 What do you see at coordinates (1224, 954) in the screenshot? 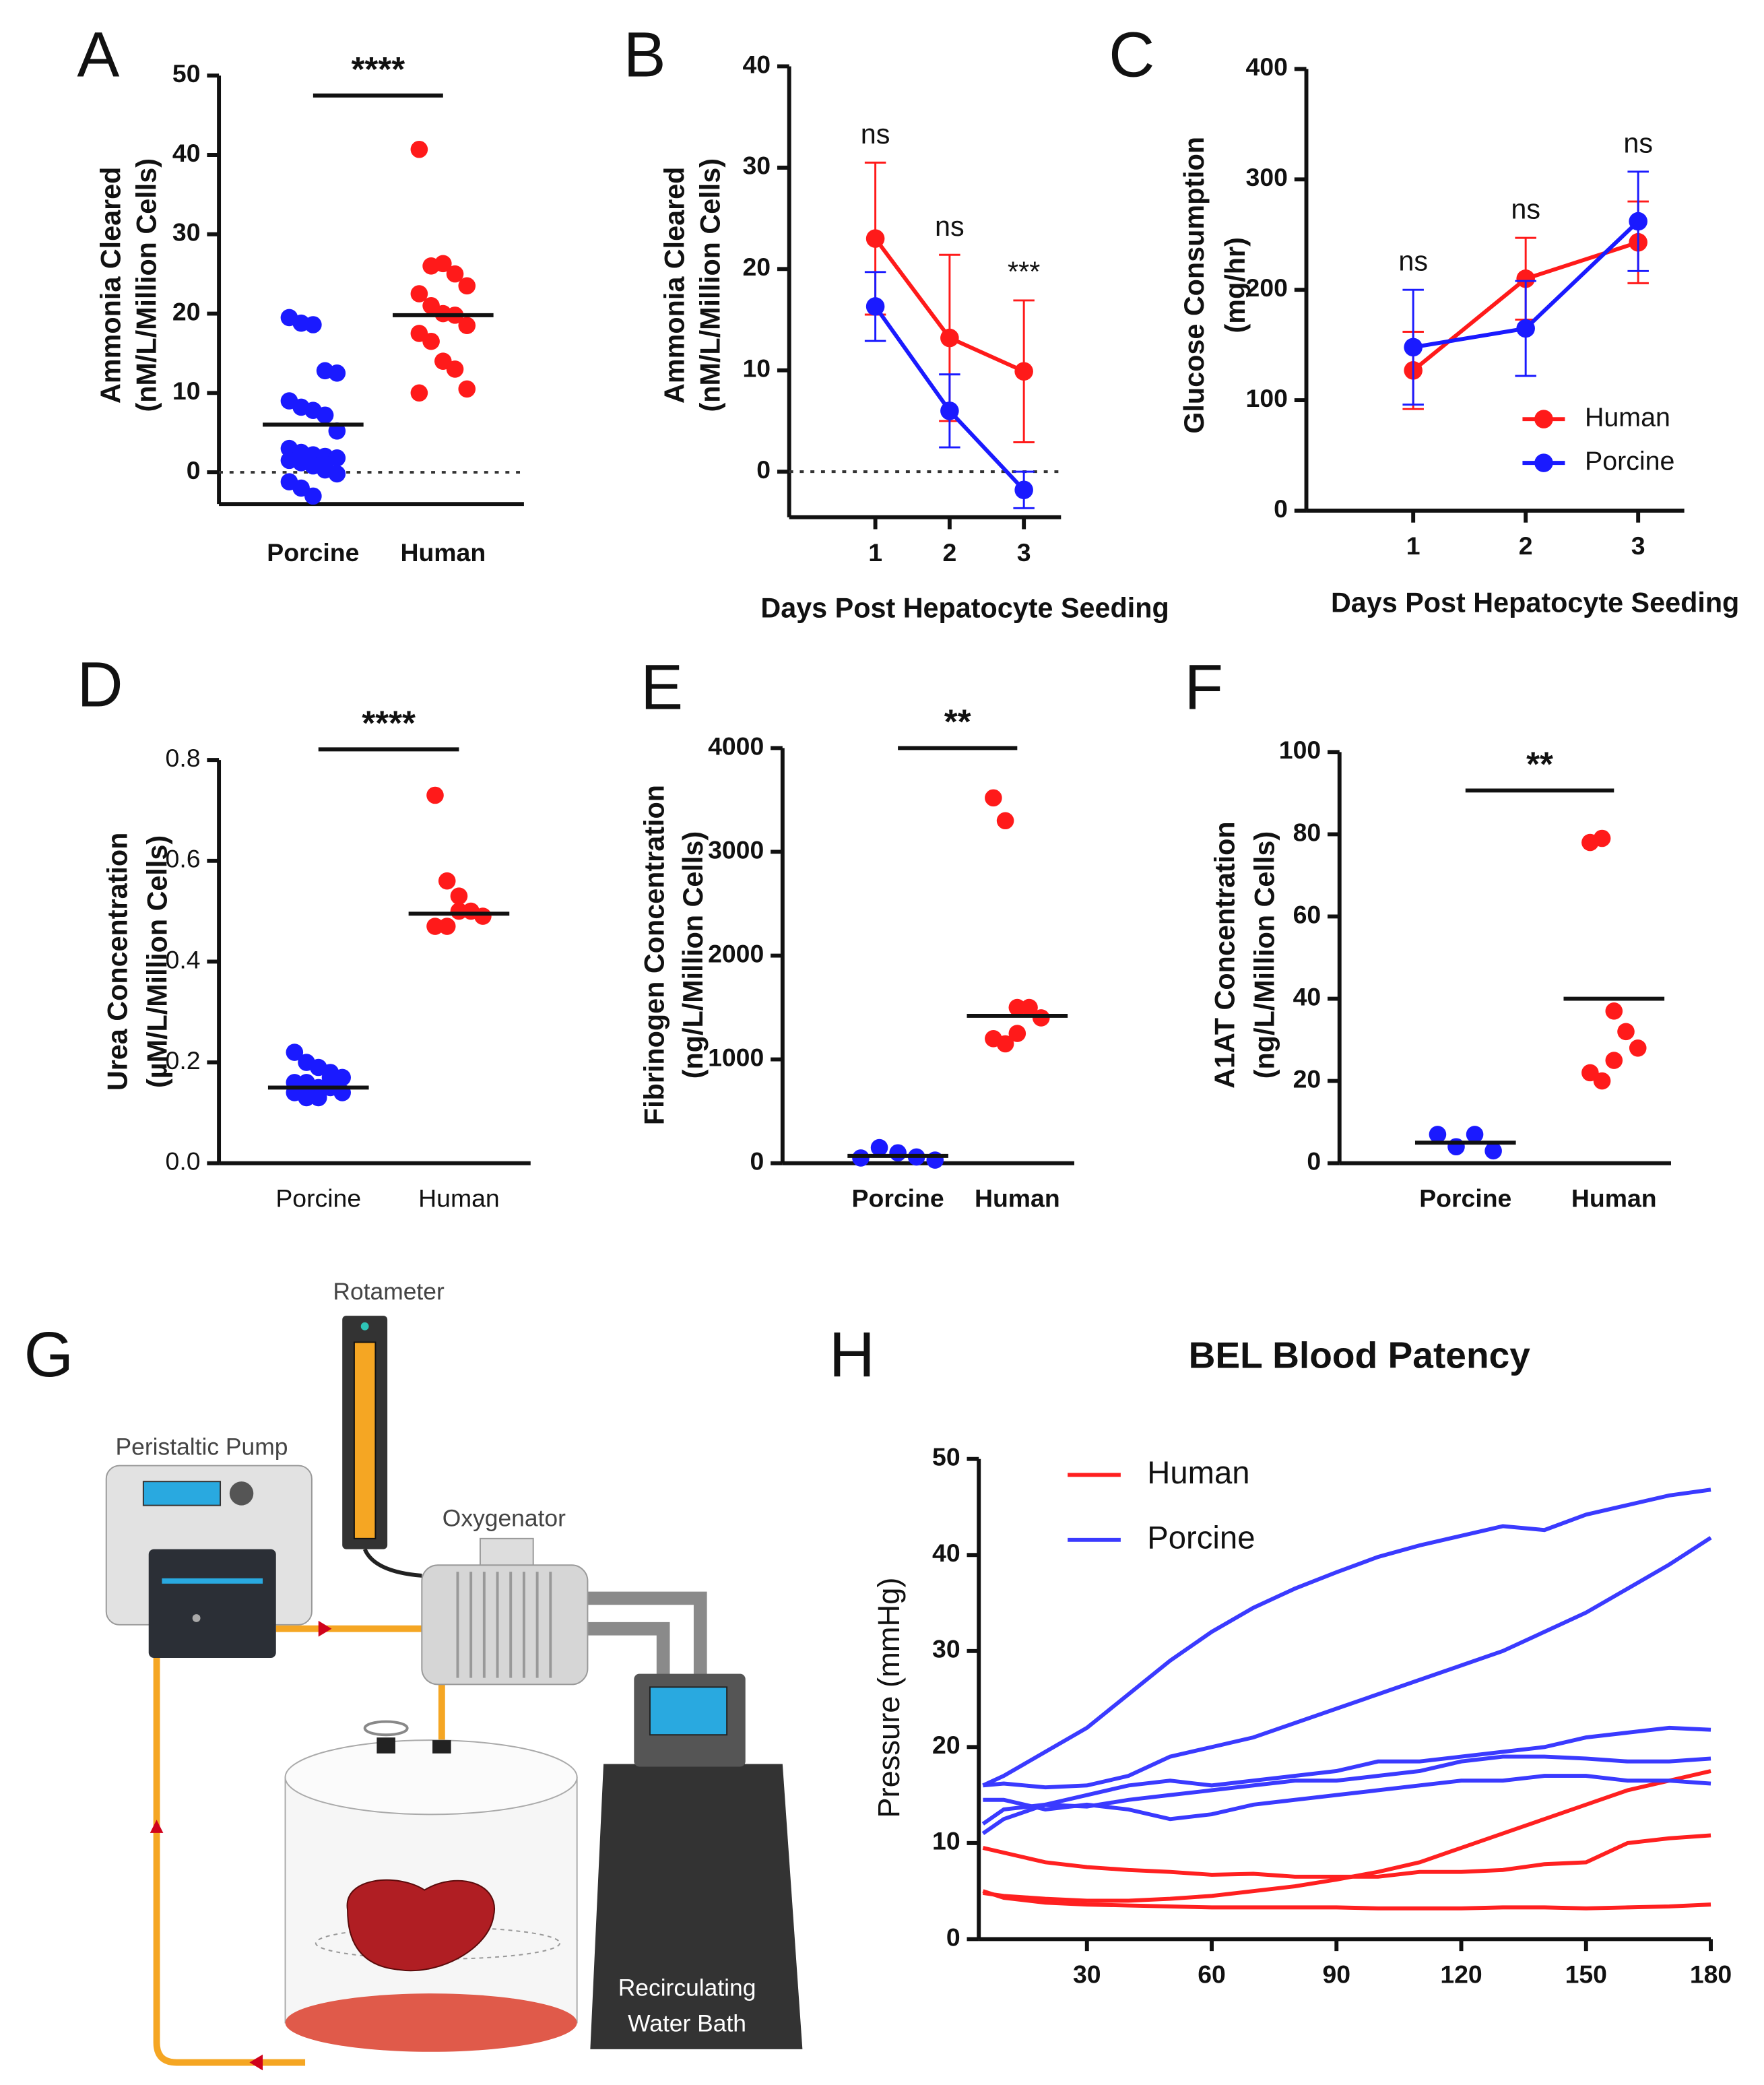
I see `y-axis-label: A1AT Concentration` at bounding box center [1224, 954].